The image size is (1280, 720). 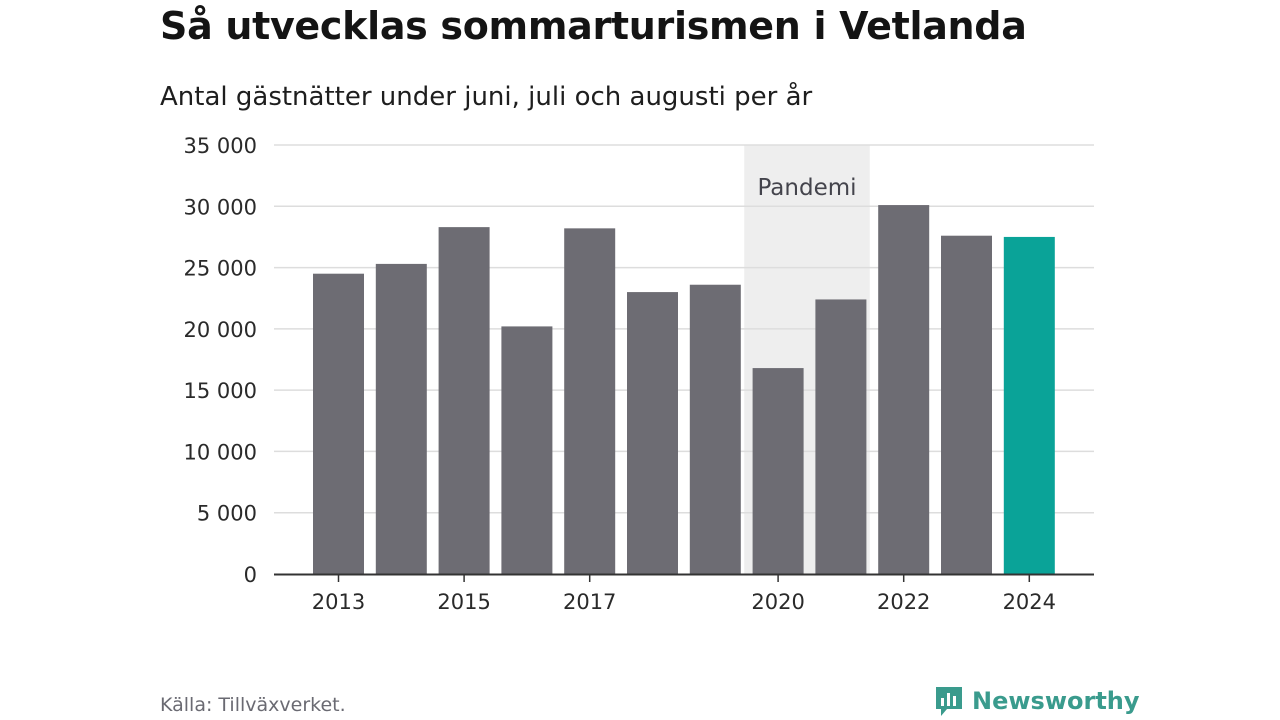 I want to click on x-tick-label: 2017, so click(x=589, y=602).